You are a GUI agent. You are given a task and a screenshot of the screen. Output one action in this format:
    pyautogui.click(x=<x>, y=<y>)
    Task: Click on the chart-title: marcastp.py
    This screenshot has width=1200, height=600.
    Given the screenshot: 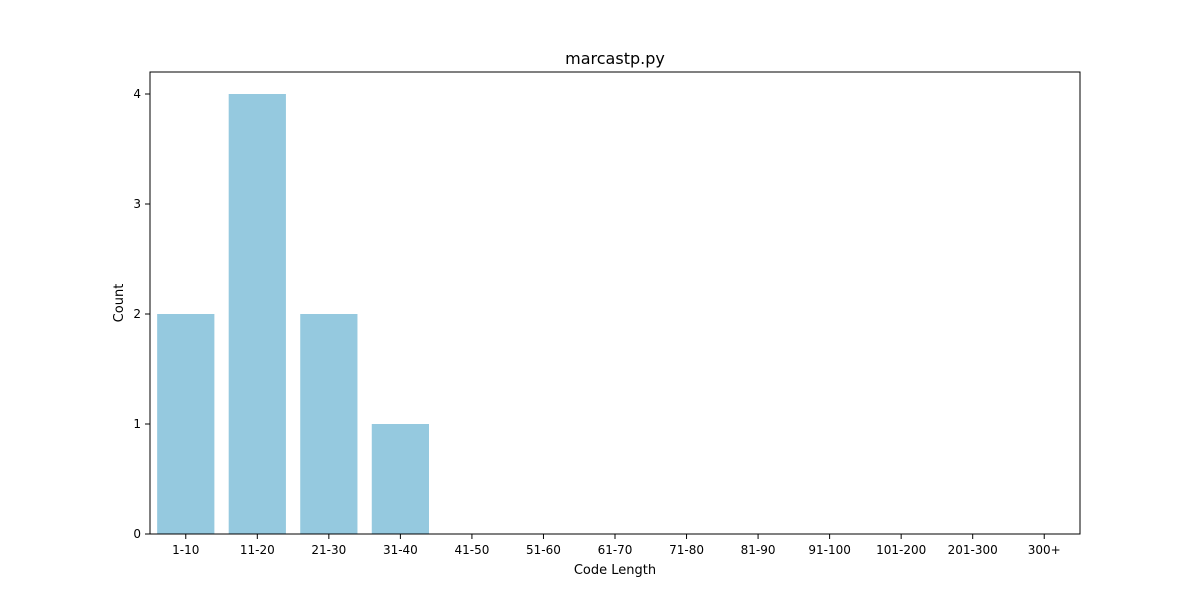 What is the action you would take?
    pyautogui.click(x=615, y=58)
    